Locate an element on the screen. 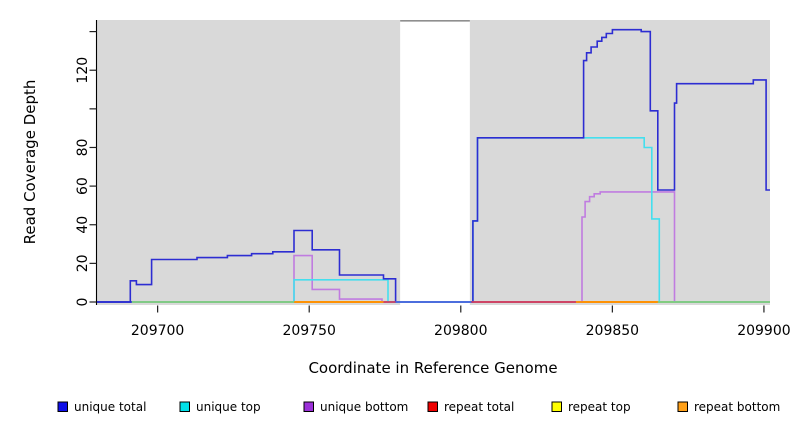 Image resolution: width=792 pixels, height=432 pixels. y-axis-title: Read Coverage Depth is located at coordinates (30, 162).